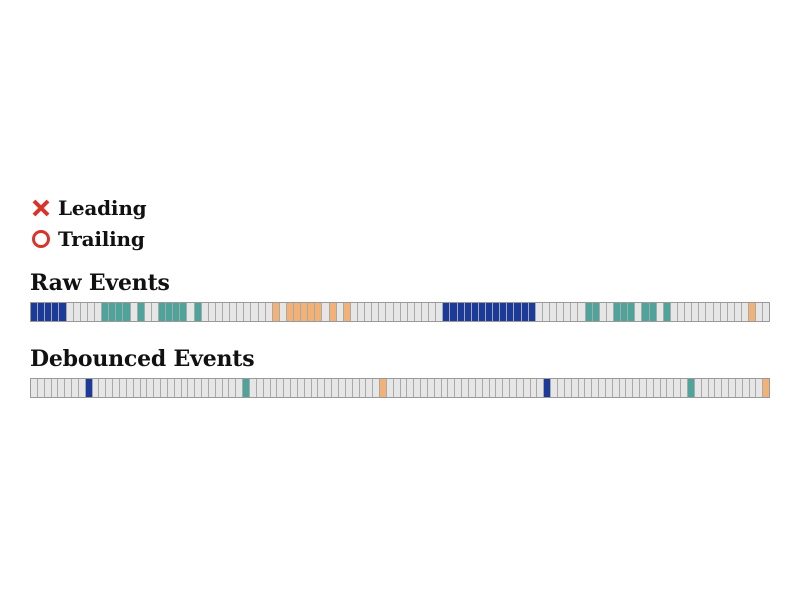 The image size is (800, 600). What do you see at coordinates (100, 283) in the screenshot?
I see `raw-events-title: Raw Events` at bounding box center [100, 283].